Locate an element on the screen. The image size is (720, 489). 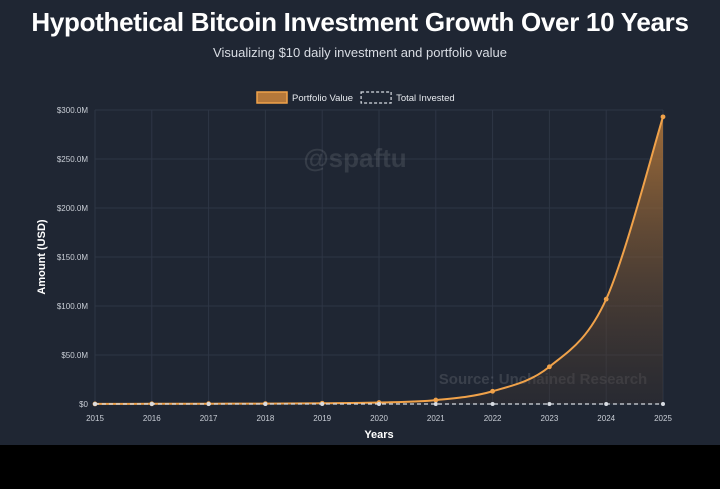
y-tick-label: $200.0M is located at coordinates (72, 208).